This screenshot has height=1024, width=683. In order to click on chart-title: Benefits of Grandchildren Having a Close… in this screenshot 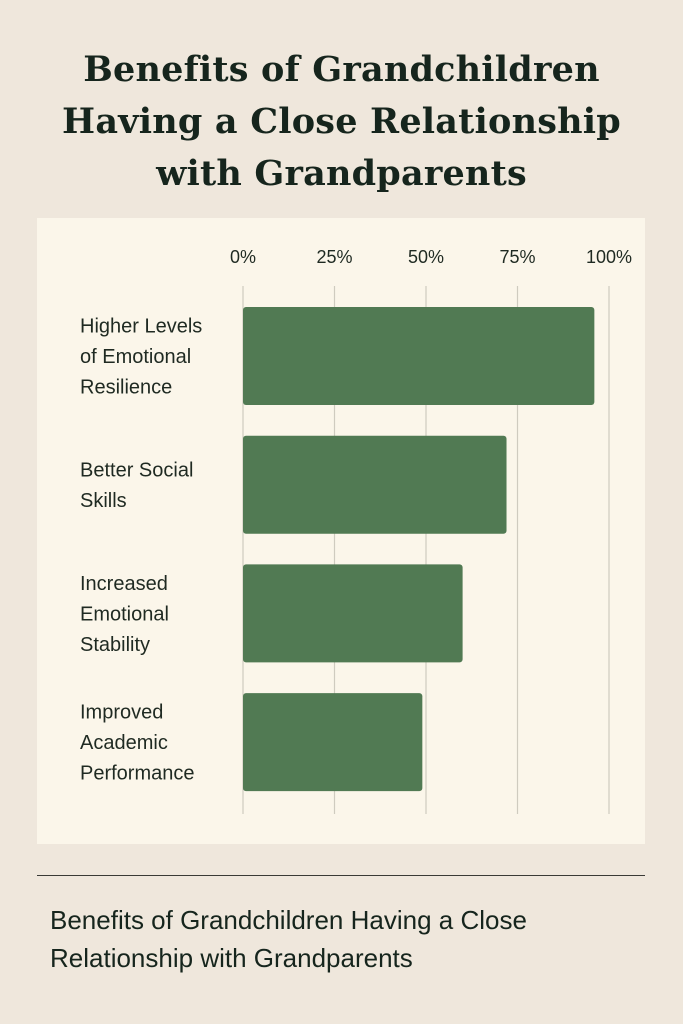, I will do `click(341, 121)`.